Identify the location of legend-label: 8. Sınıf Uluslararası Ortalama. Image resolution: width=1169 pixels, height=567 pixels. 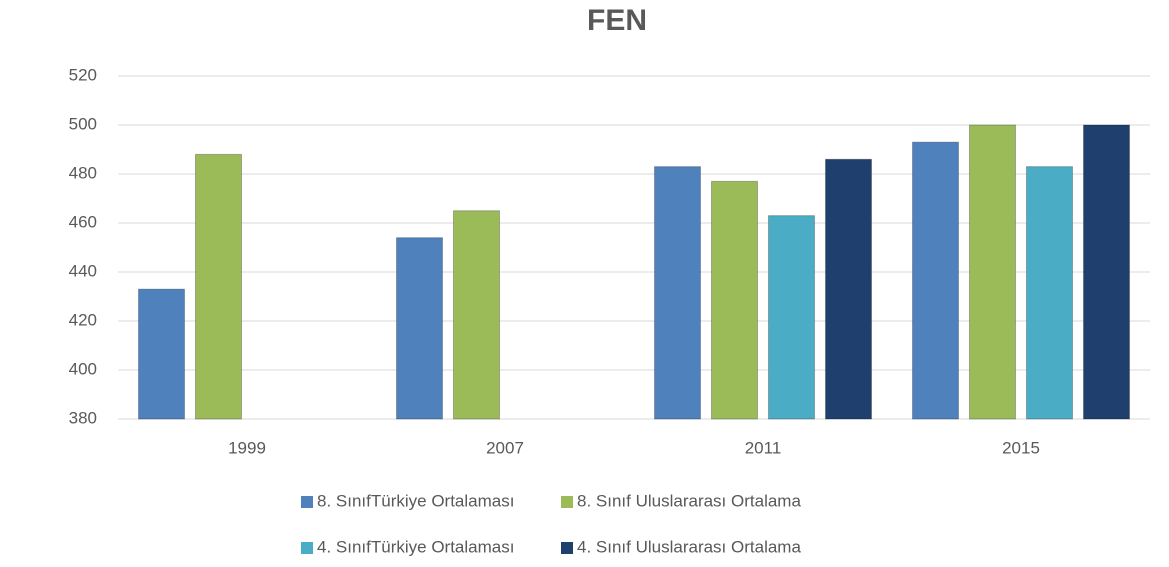
(689, 500).